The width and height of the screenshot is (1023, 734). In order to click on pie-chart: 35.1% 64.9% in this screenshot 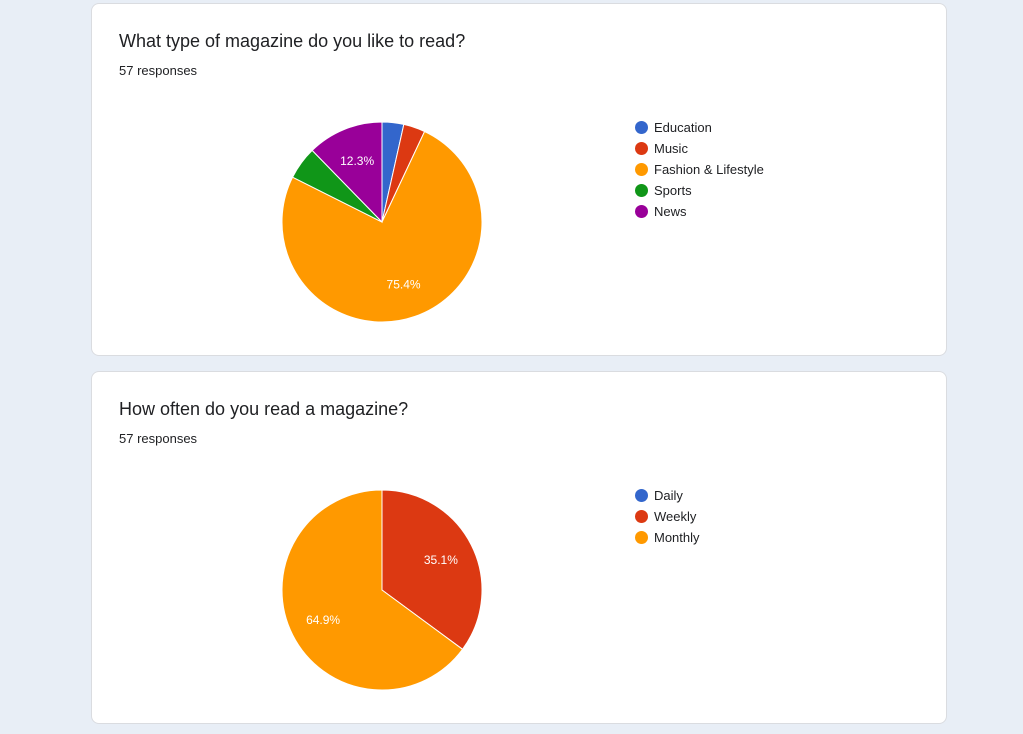, I will do `click(382, 590)`.